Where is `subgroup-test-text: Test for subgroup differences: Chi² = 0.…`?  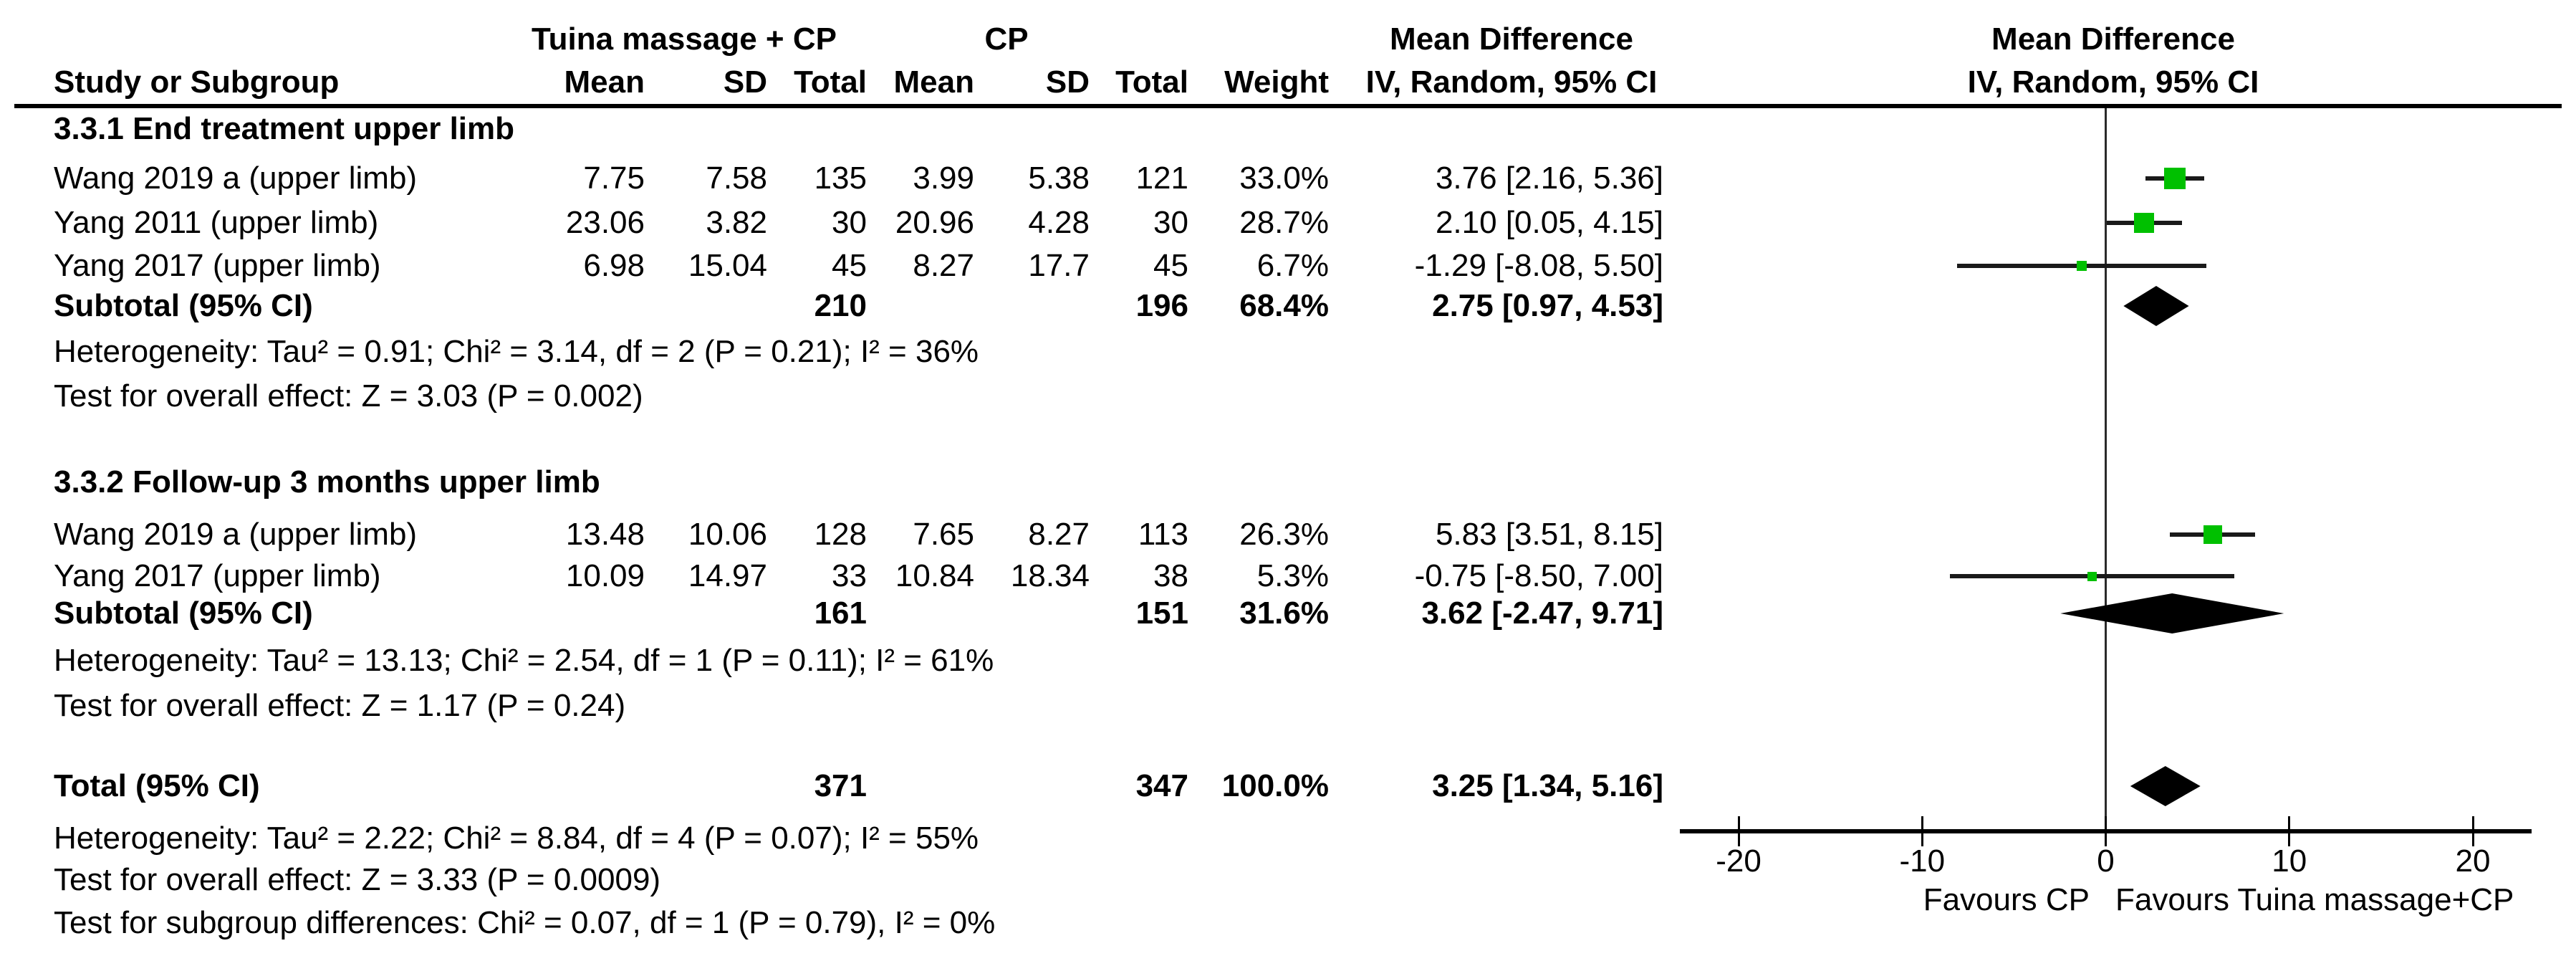 subgroup-test-text: Test for subgroup differences: Chi² = 0.… is located at coordinates (525, 922).